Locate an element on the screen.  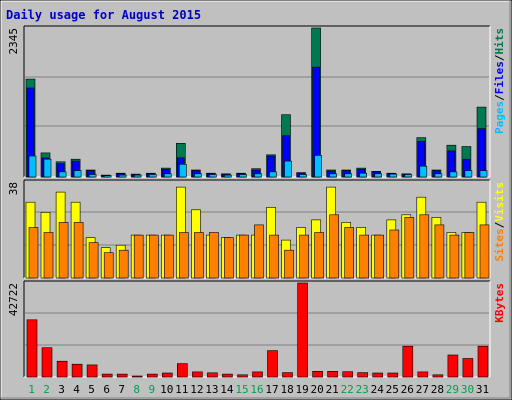
legend-visits-sites: Sites/Visits is located at coordinates (499, 222).